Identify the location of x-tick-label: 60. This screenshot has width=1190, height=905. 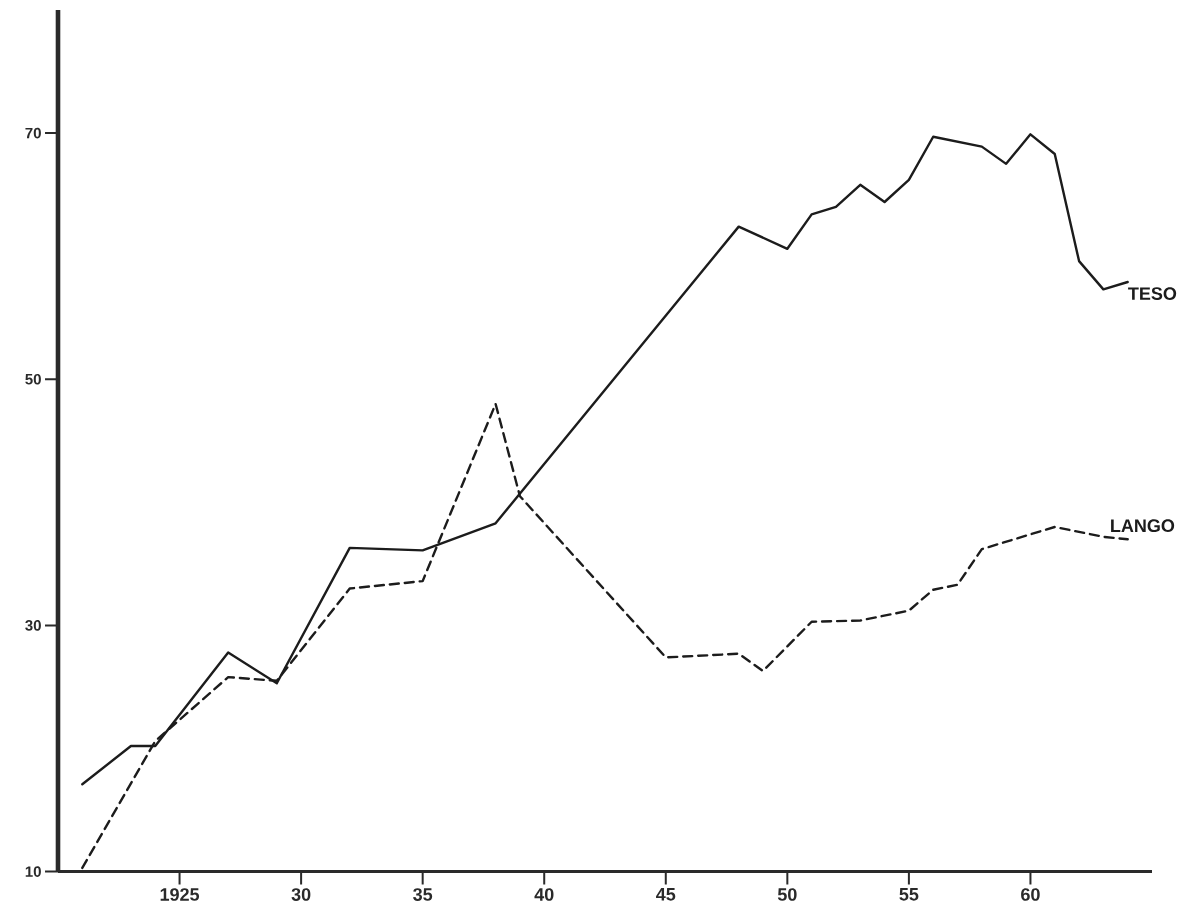
(1030, 894).